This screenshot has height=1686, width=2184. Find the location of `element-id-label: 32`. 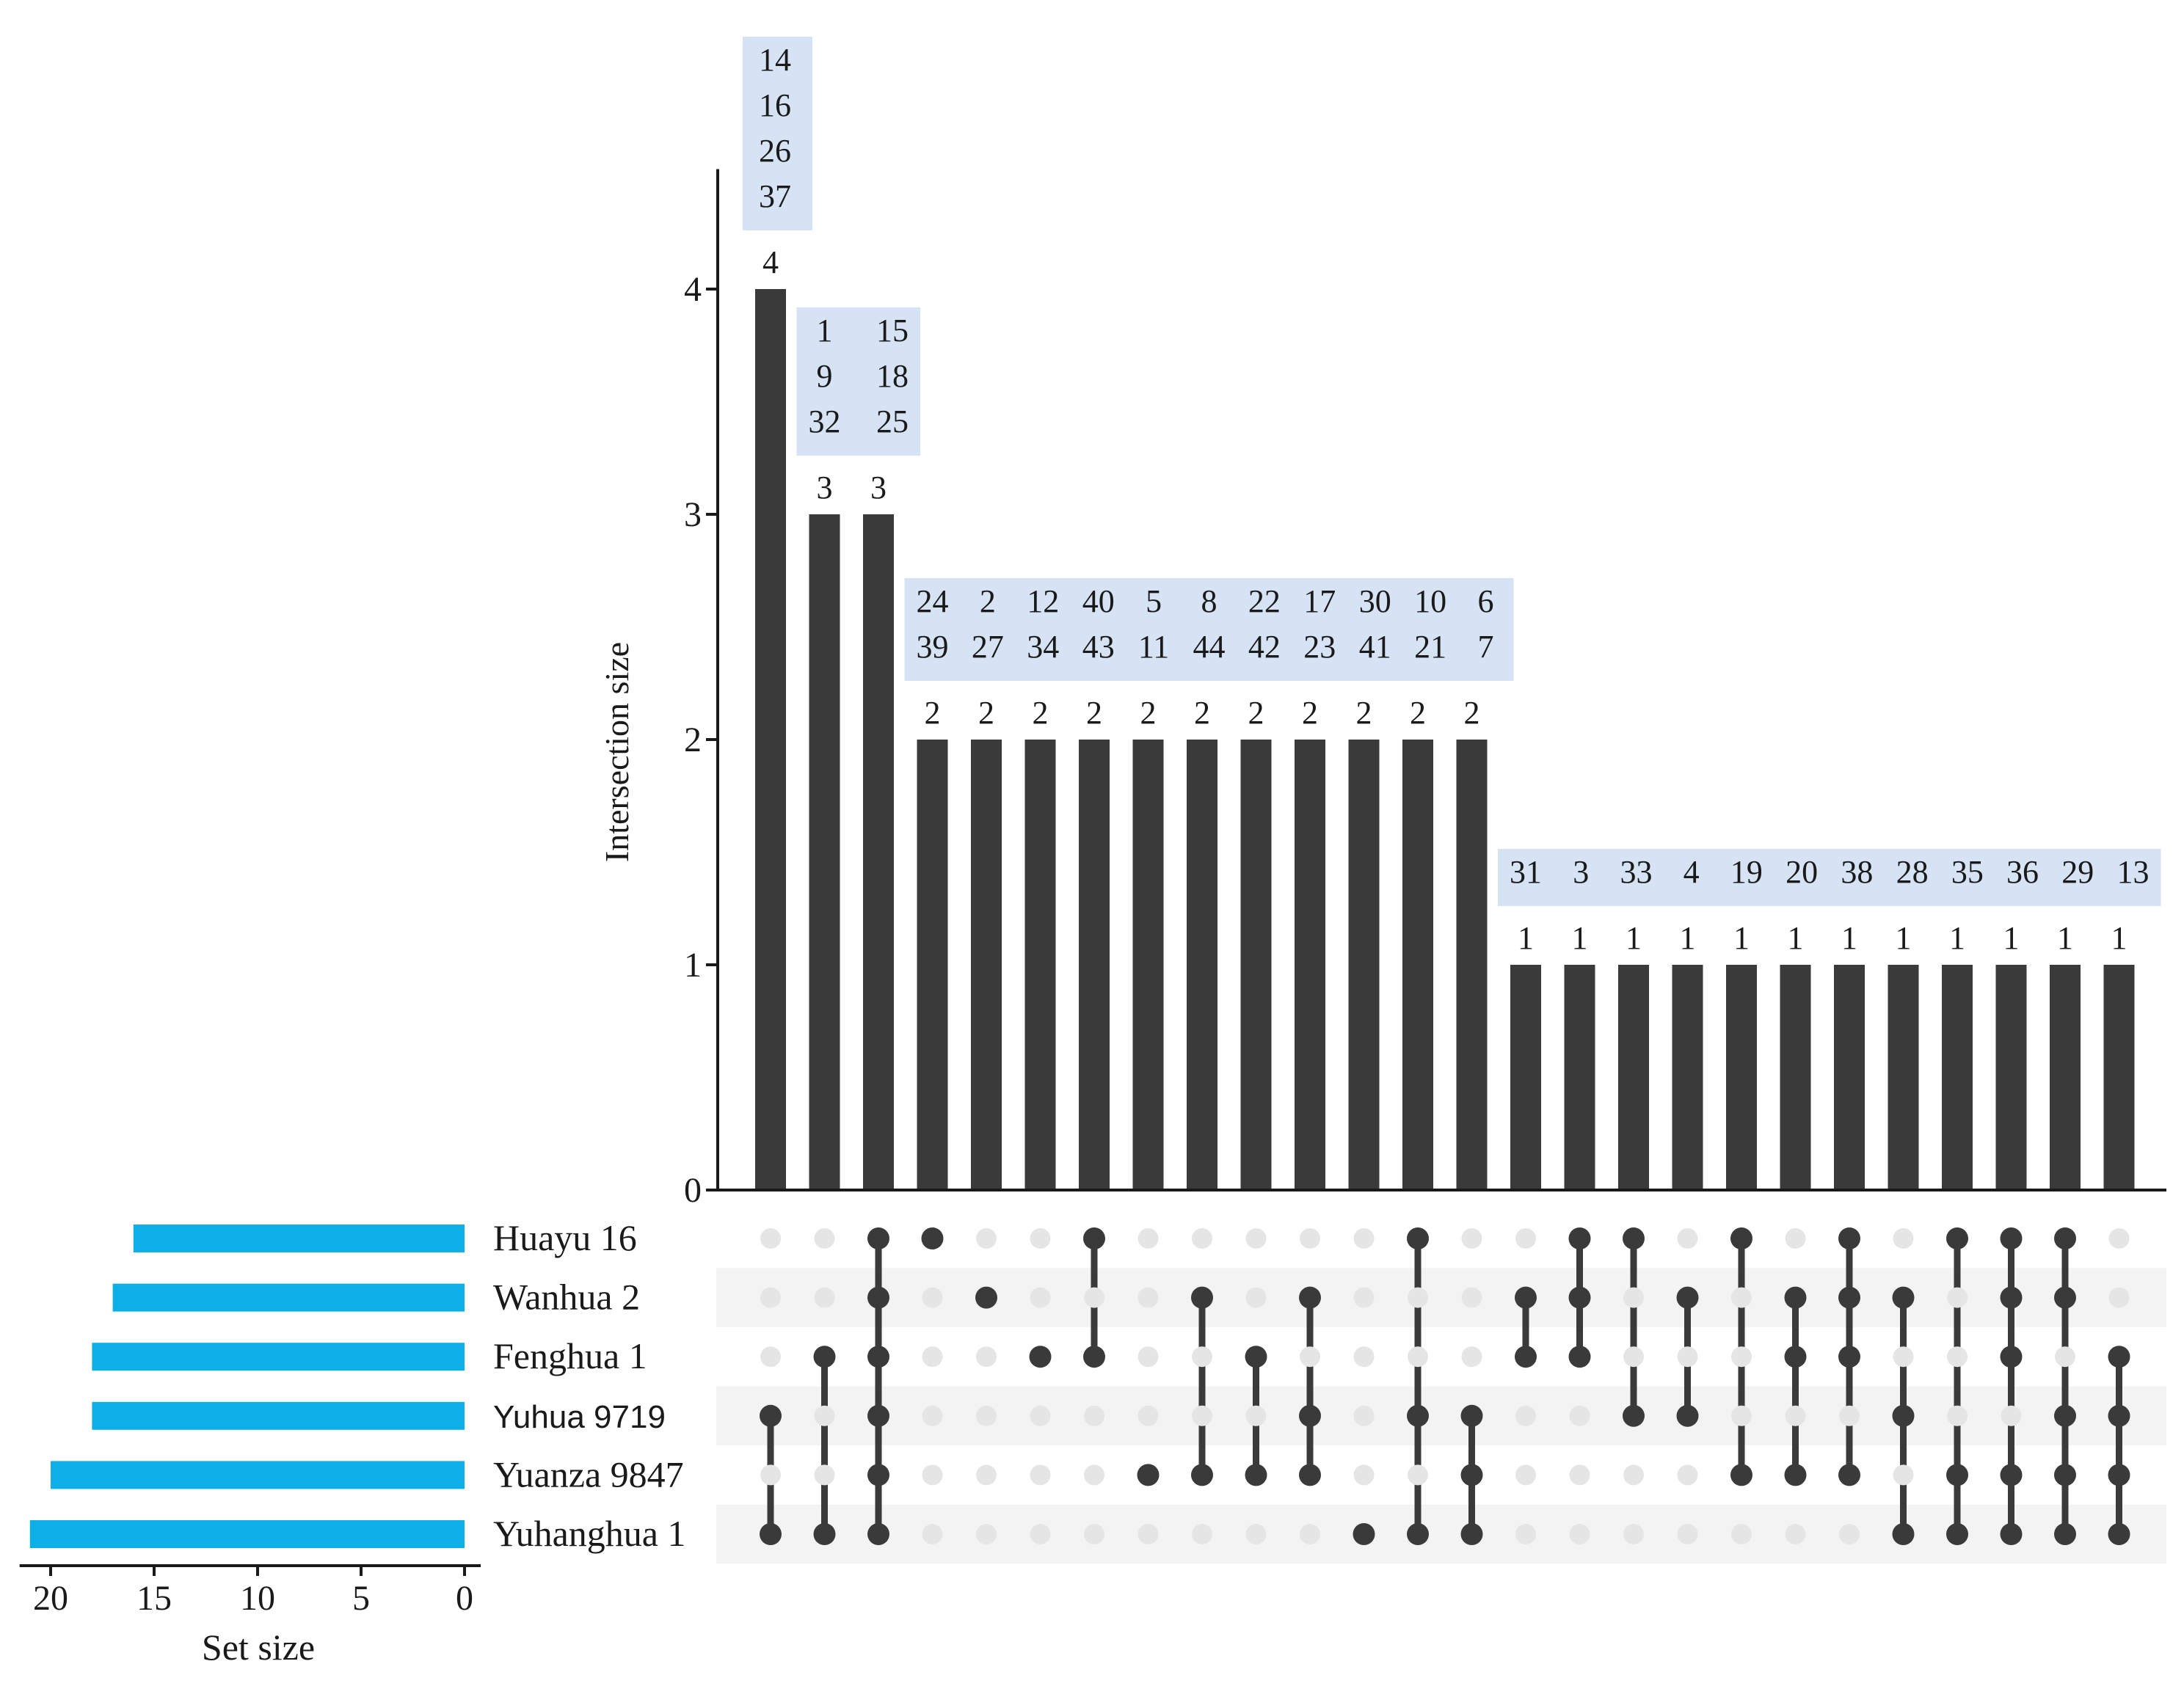

element-id-label: 32 is located at coordinates (825, 421).